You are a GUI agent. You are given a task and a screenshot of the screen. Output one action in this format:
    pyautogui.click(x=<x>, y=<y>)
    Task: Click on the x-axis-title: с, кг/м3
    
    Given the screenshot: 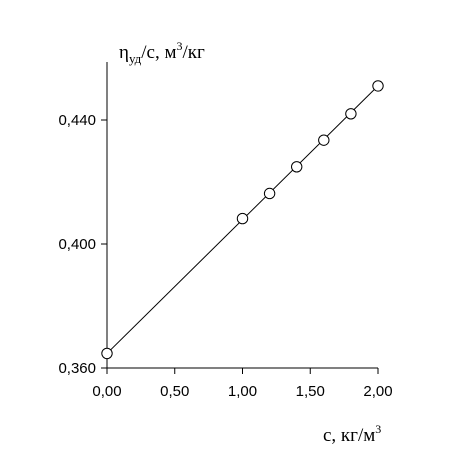 What is the action you would take?
    pyautogui.click(x=352, y=434)
    